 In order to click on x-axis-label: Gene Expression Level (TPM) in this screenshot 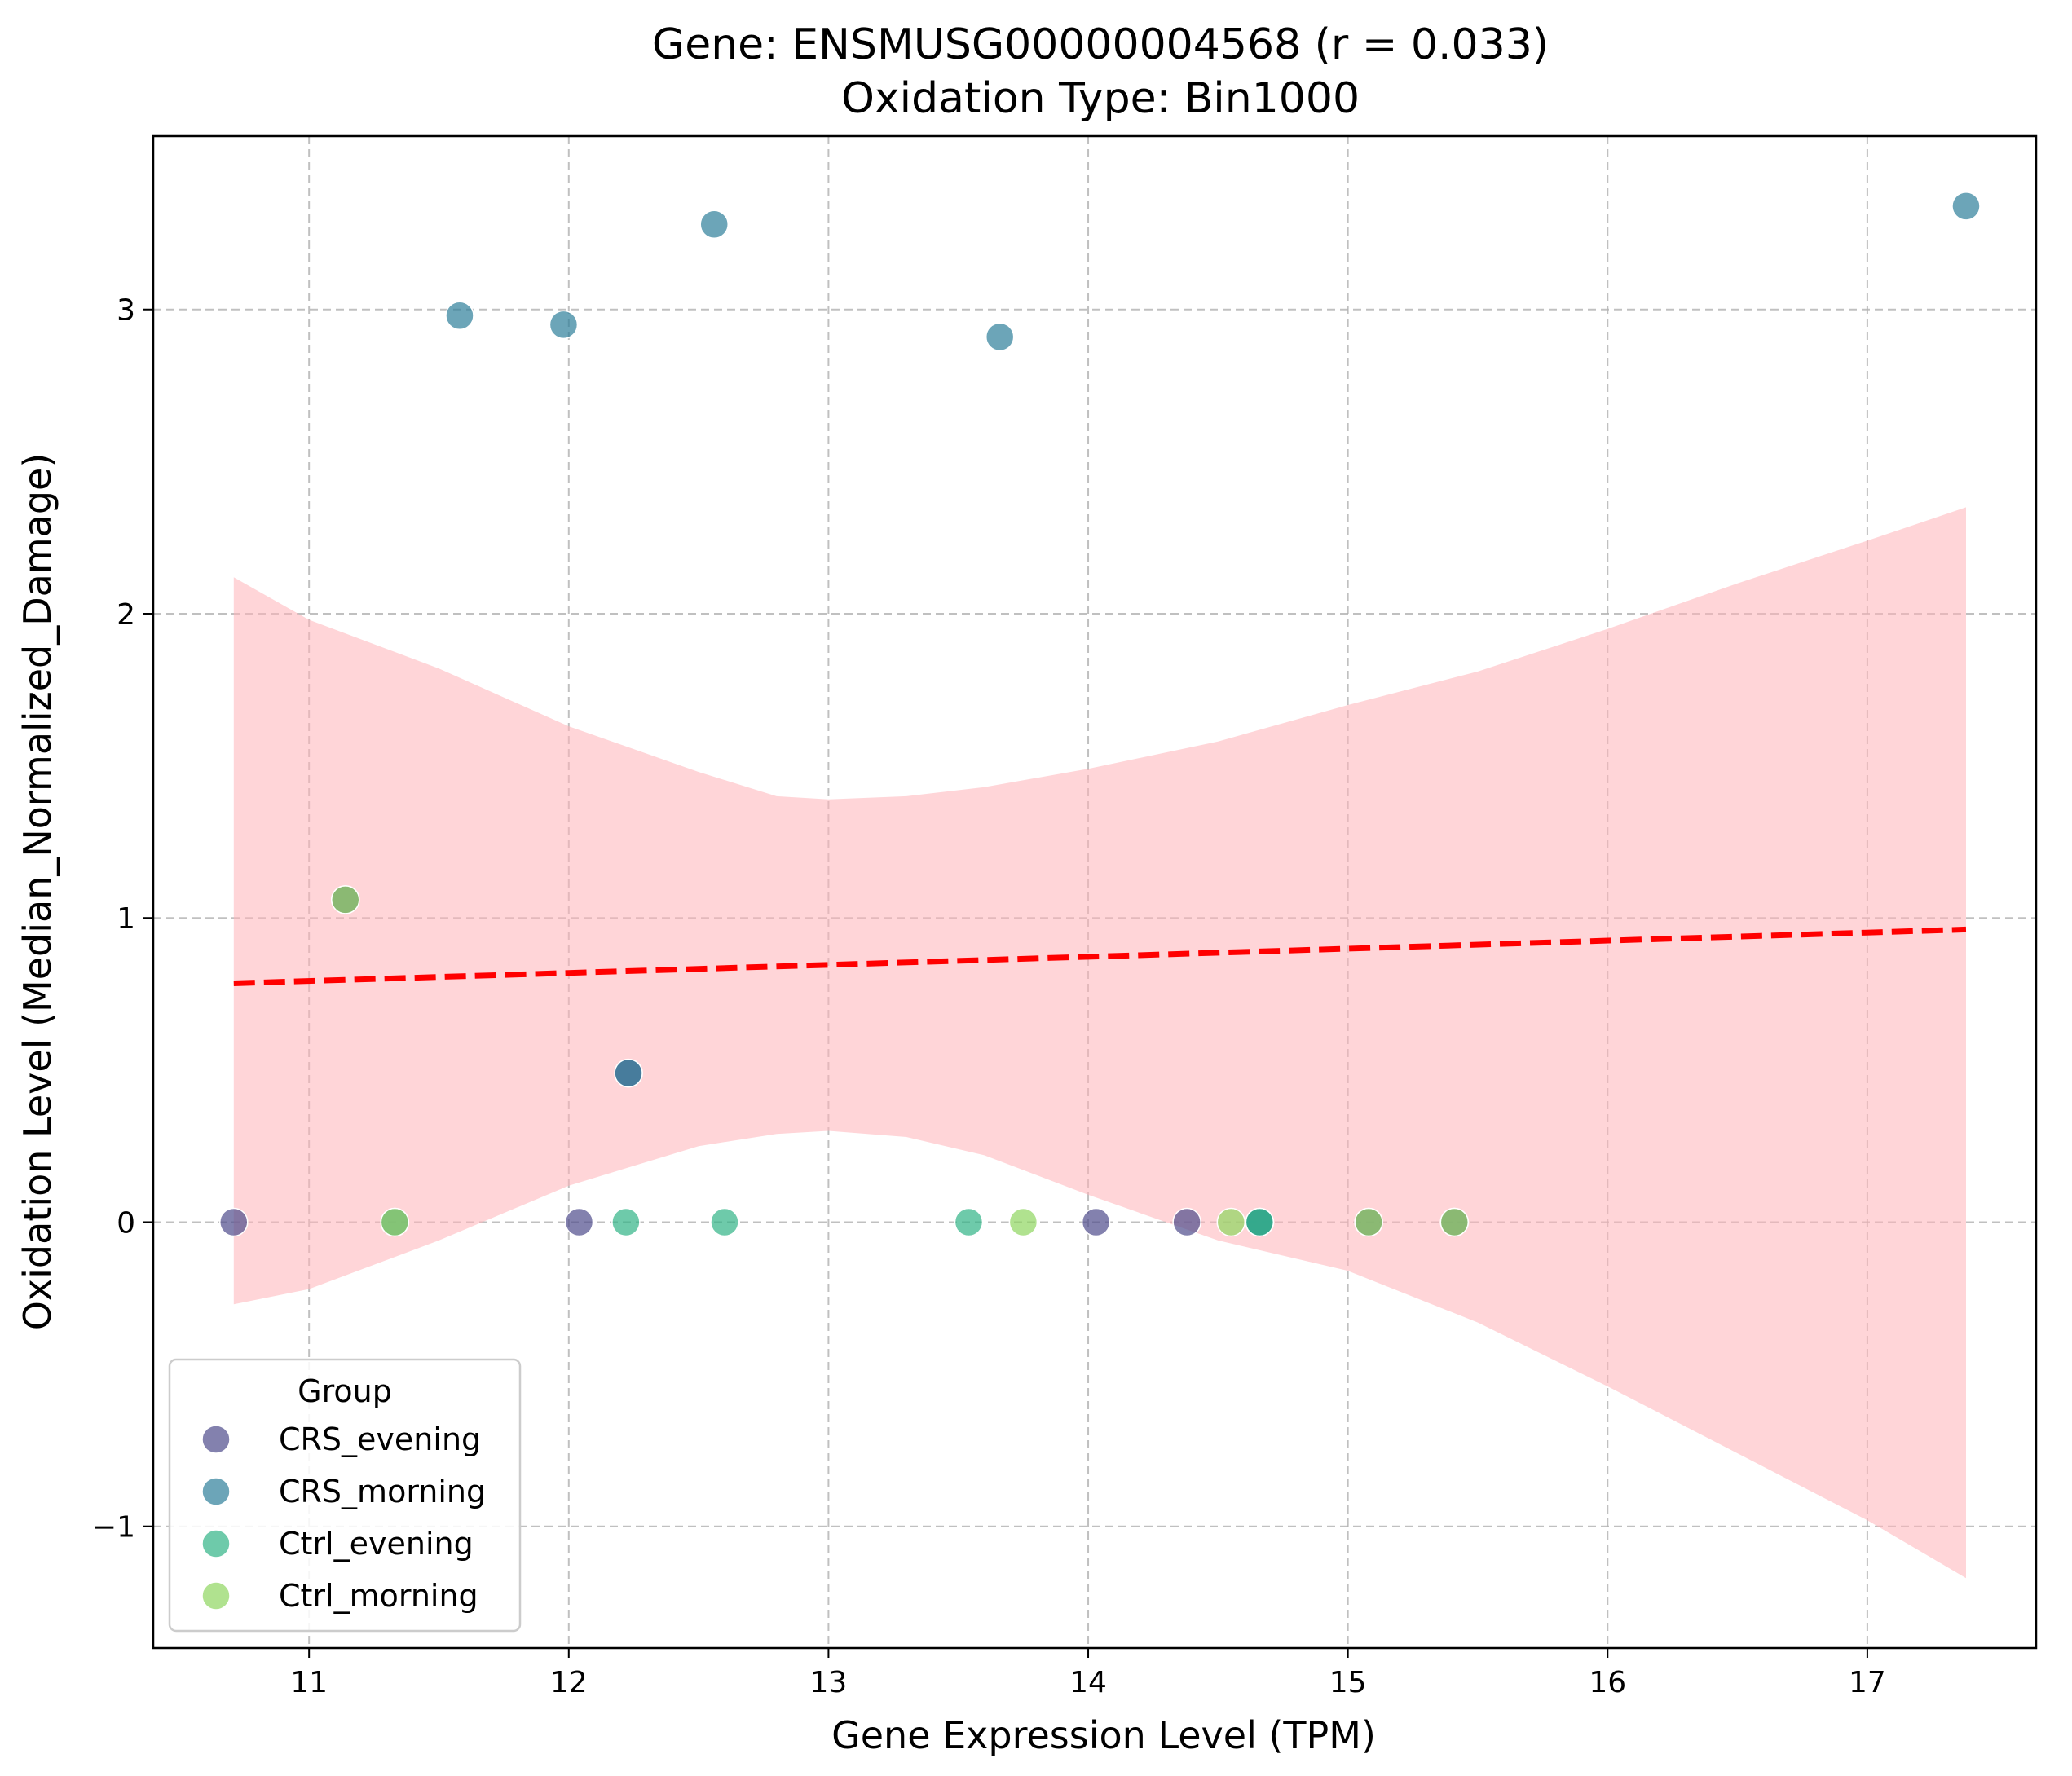, I will do `click(1103, 1735)`.